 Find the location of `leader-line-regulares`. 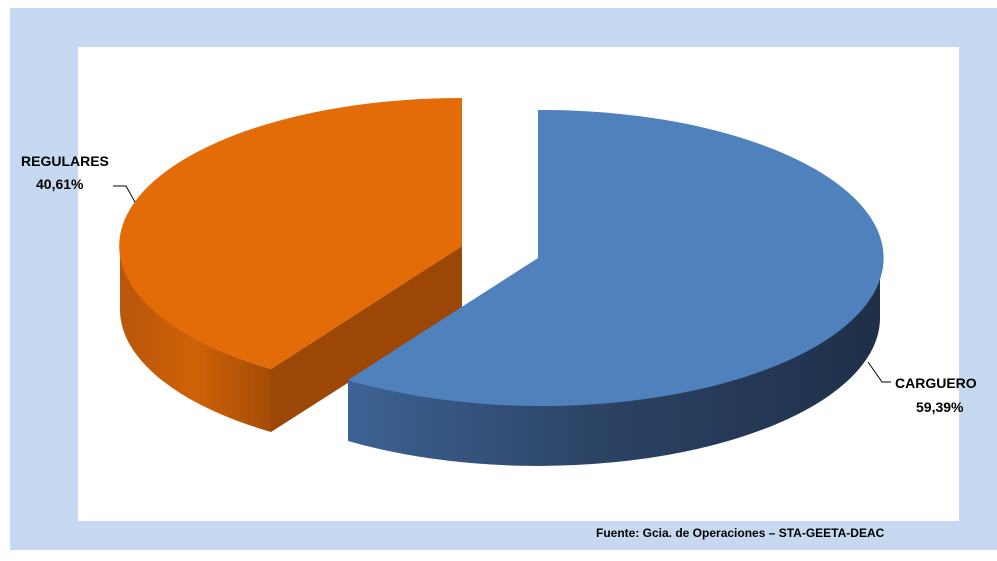

leader-line-regulares is located at coordinates (124, 194).